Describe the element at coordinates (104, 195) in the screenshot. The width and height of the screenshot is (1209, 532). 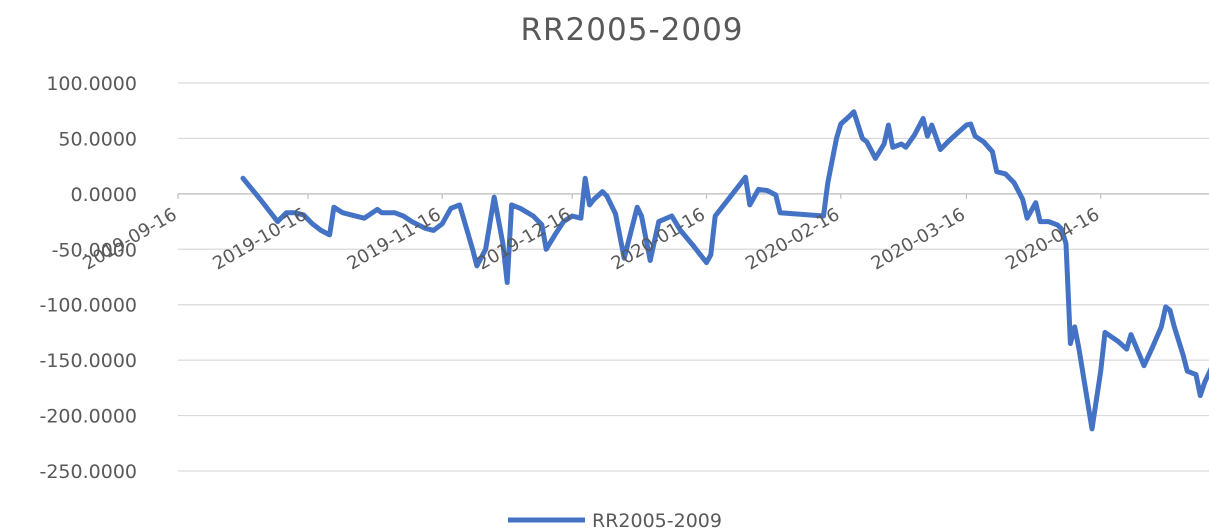
I see `y-tick-label: 0.0000` at that location.